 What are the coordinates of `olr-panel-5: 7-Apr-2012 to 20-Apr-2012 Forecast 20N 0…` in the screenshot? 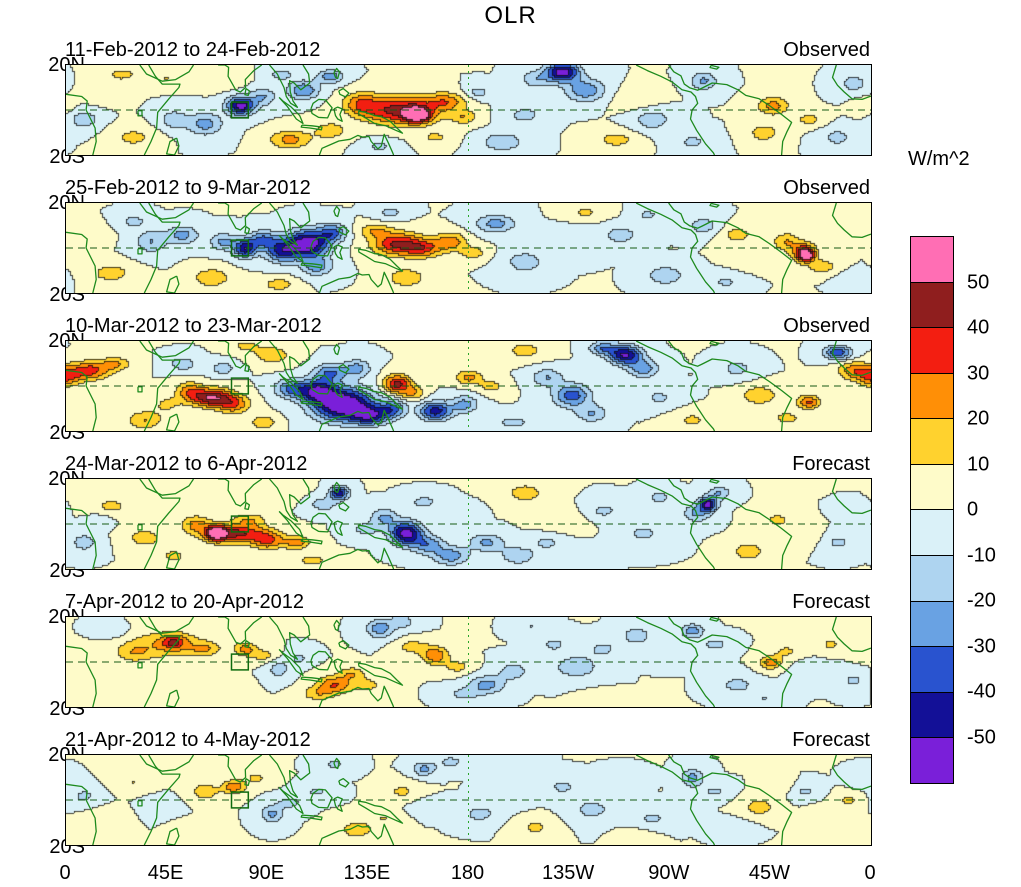 It's located at (436, 654).